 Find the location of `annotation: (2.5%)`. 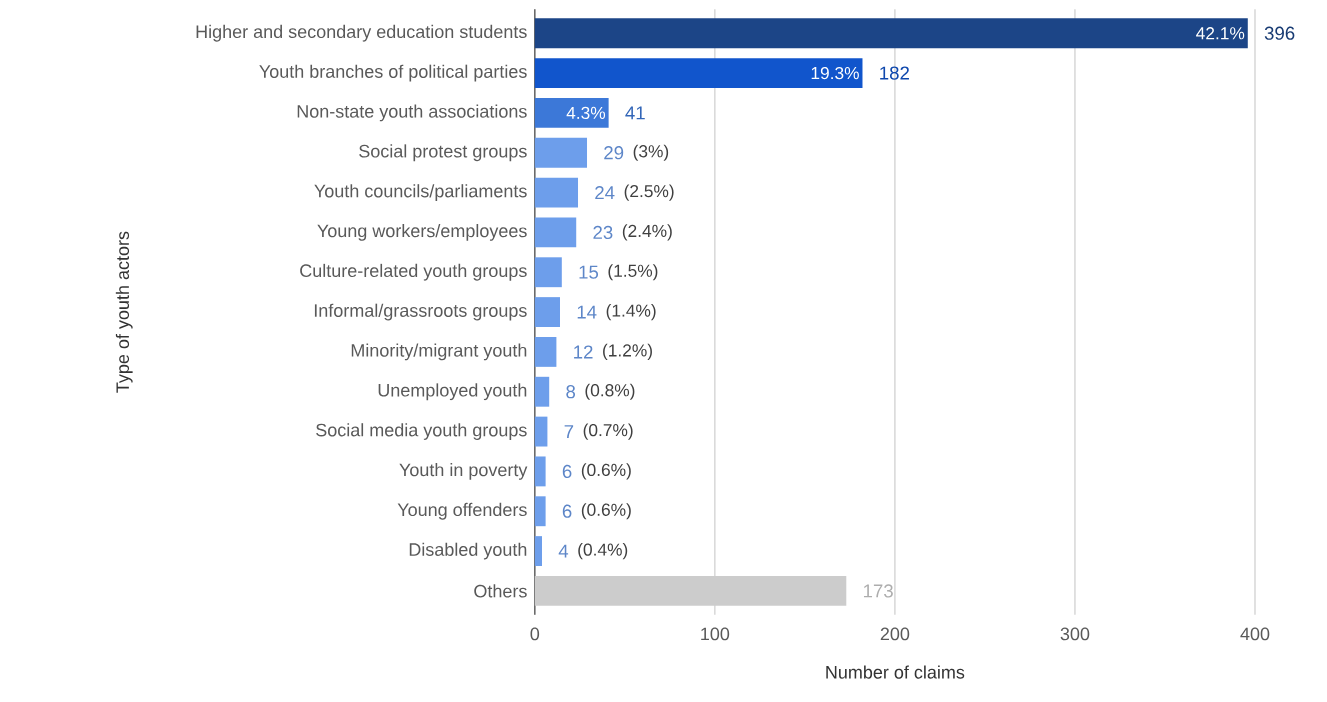

annotation: (2.5%) is located at coordinates (649, 192).